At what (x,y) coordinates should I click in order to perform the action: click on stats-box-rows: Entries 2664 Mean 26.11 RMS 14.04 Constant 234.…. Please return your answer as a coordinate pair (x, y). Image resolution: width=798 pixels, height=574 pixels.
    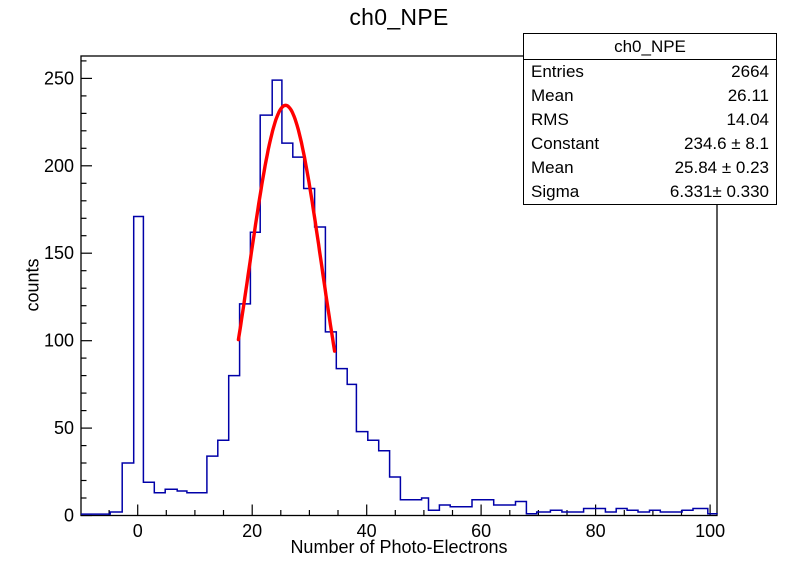
    Looking at the image, I should click on (650, 132).